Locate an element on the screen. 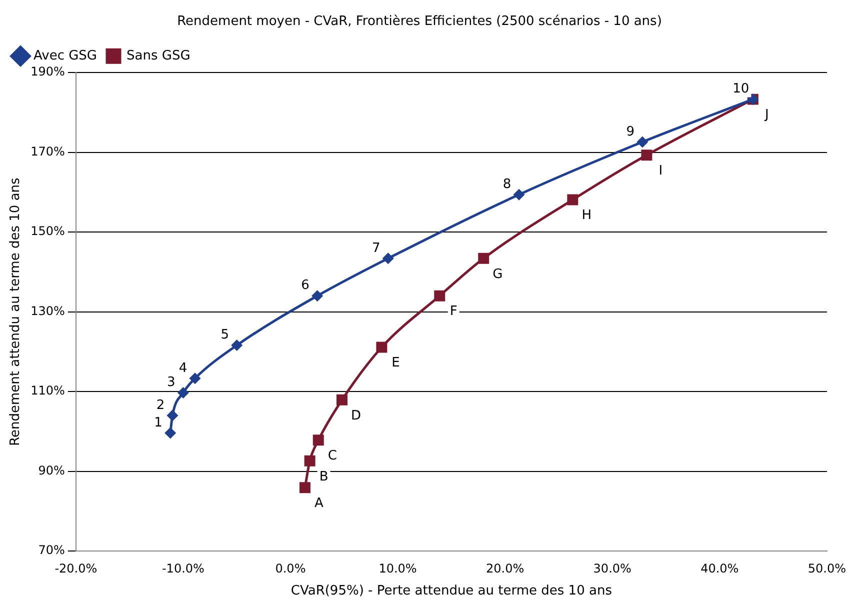 Image resolution: width=849 pixels, height=607 pixels. y-axis-title: Rendement attendu au terme des 10 ans is located at coordinates (16, 311).